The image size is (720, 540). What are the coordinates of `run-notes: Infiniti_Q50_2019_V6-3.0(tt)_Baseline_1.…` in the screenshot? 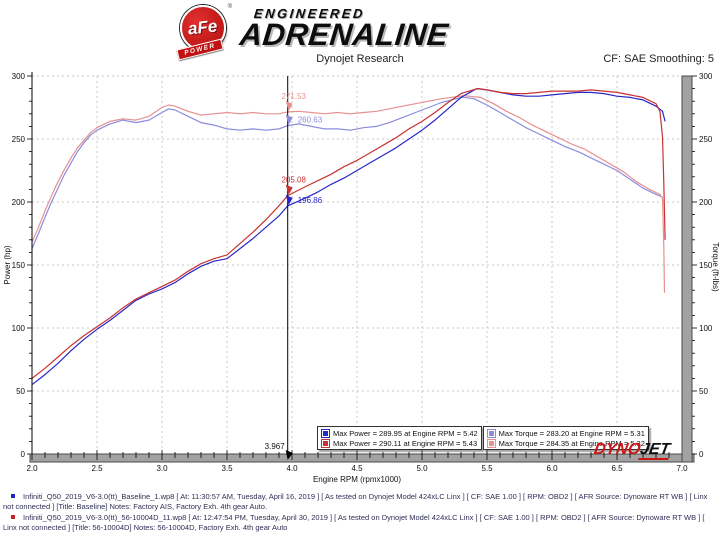 It's located at (360, 513).